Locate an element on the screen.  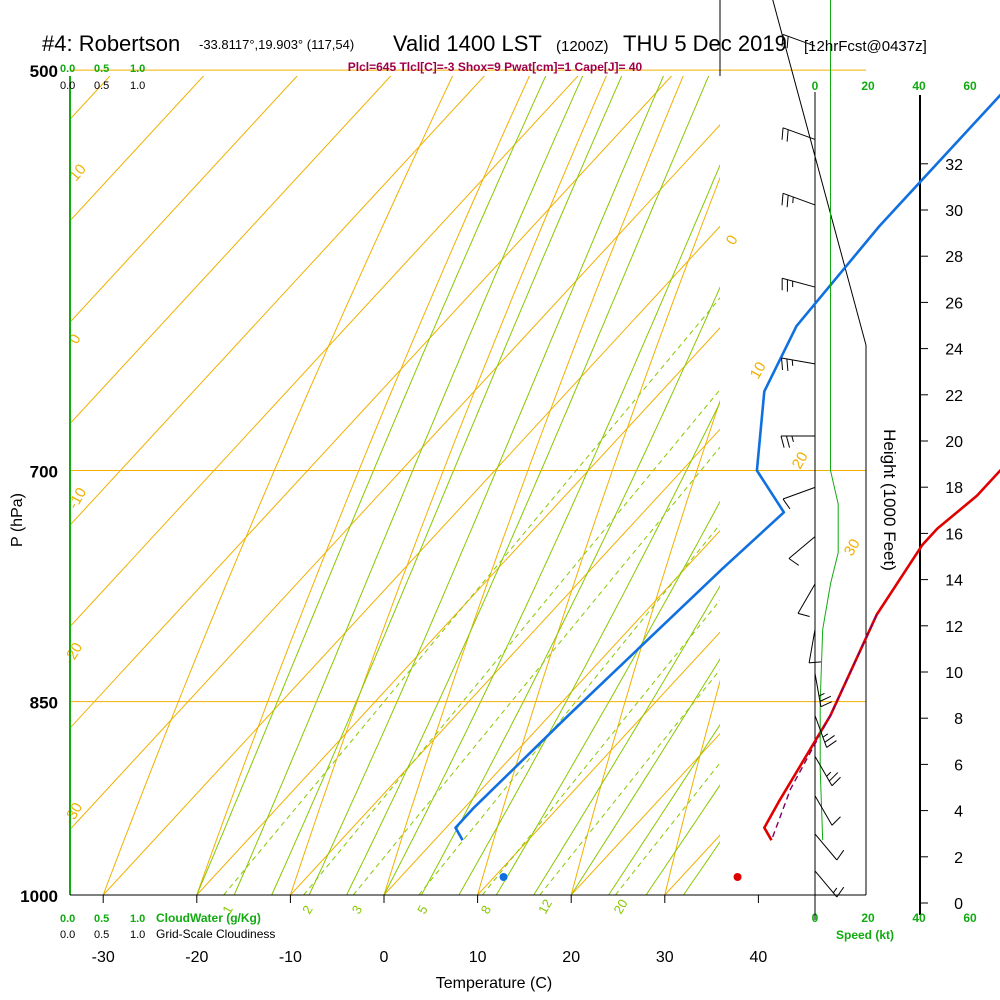
mixing-ratio-label: 2 is located at coordinates (307, 910).